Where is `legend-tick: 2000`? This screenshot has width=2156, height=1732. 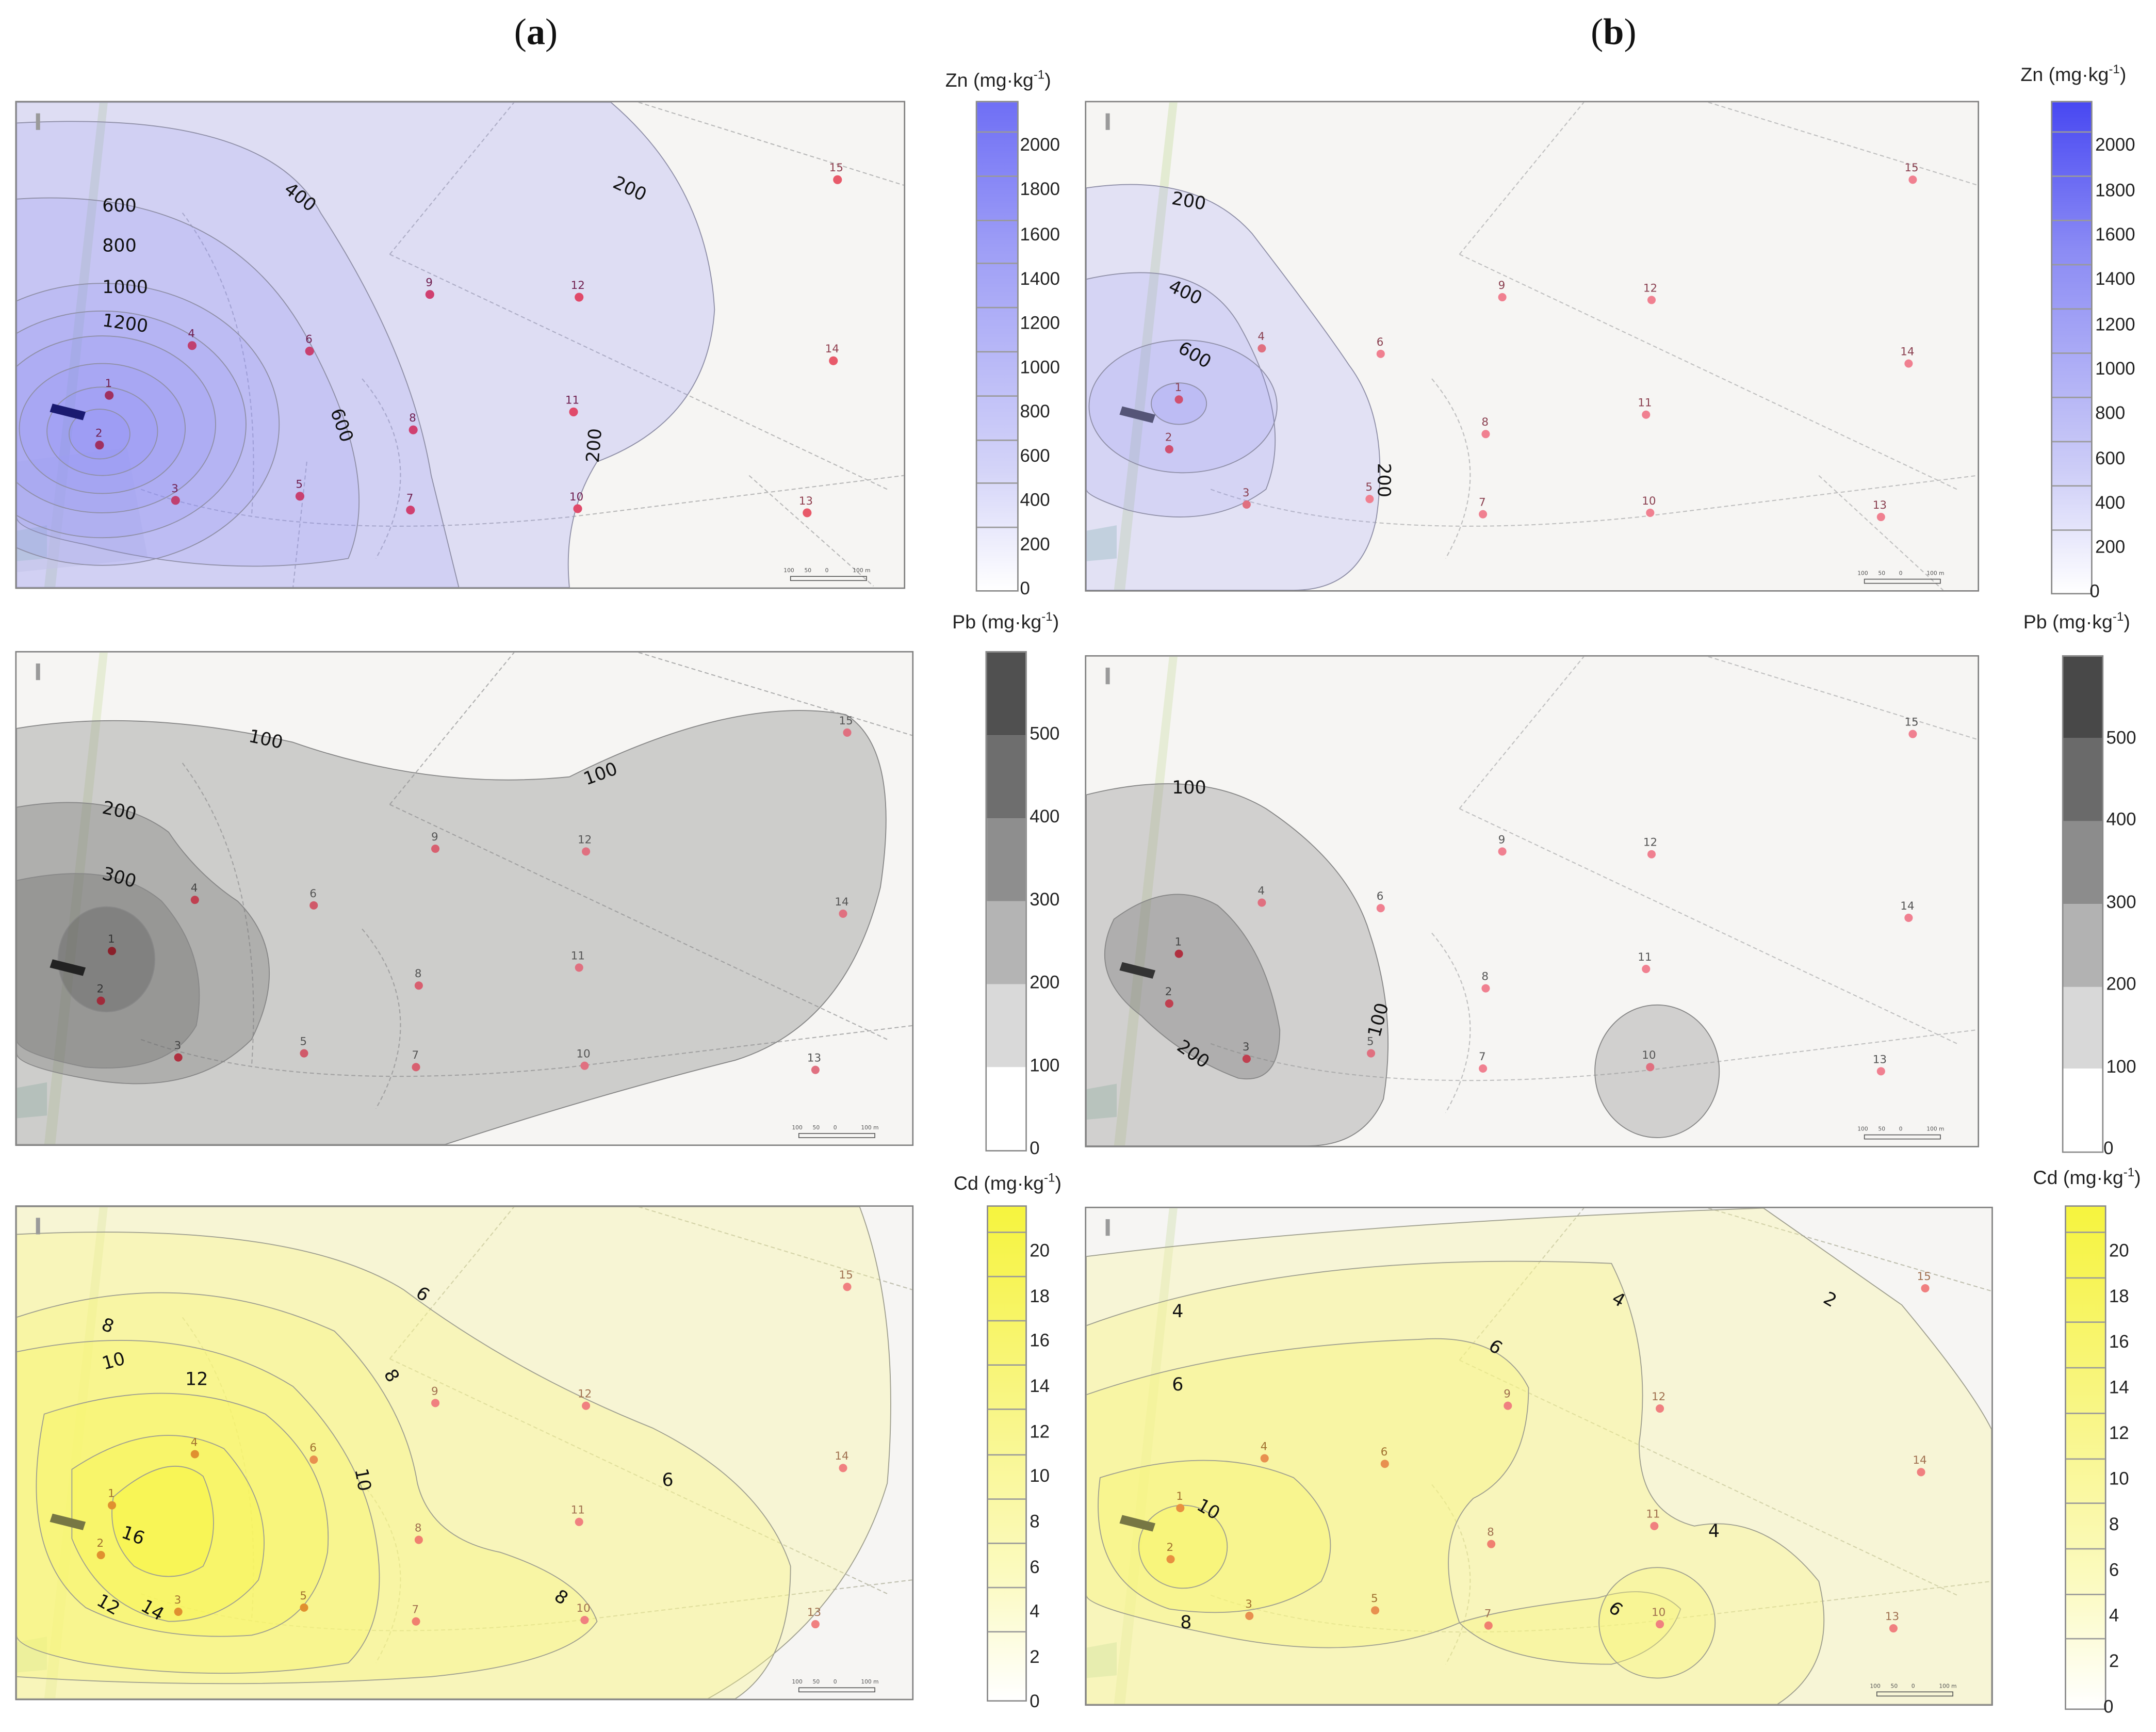 legend-tick: 2000 is located at coordinates (2115, 144).